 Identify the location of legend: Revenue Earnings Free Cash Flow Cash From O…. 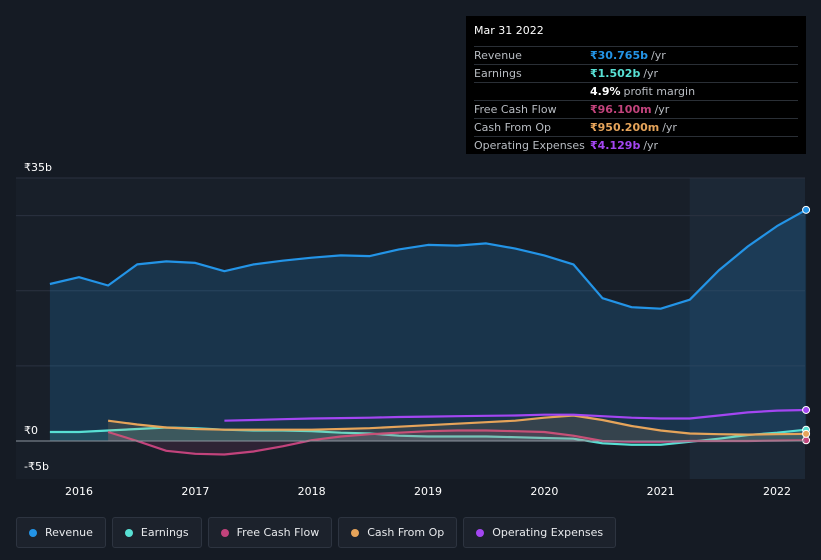
(316, 532).